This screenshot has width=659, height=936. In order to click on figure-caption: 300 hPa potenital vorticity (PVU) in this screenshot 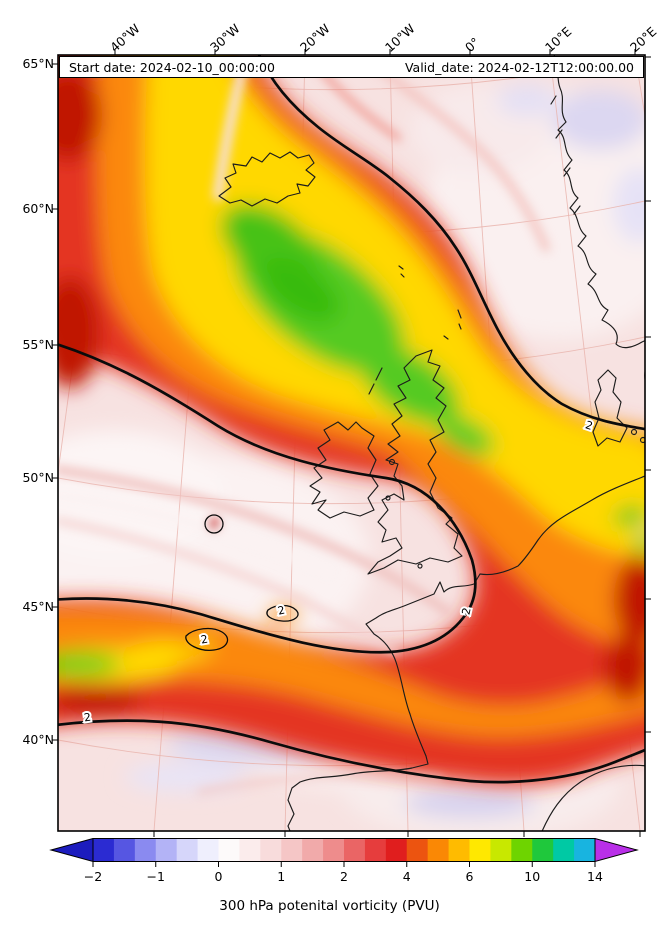, I will do `click(329, 906)`.